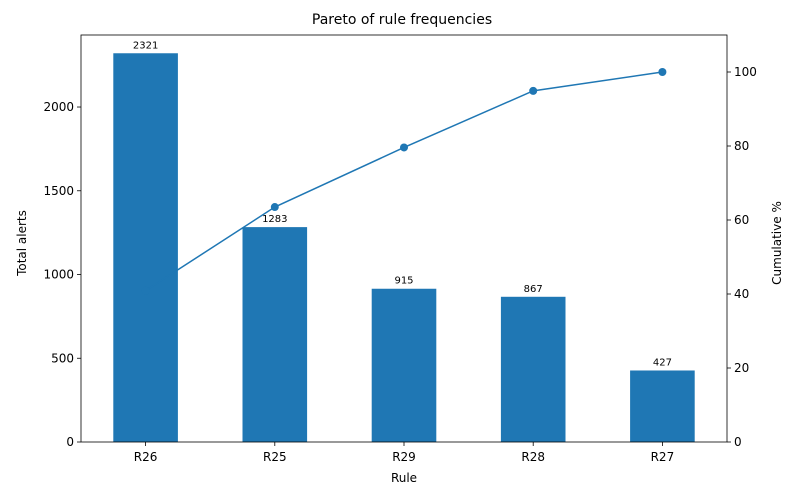 This screenshot has height=500, width=800. I want to click on y-tick-label: 0, so click(70, 442).